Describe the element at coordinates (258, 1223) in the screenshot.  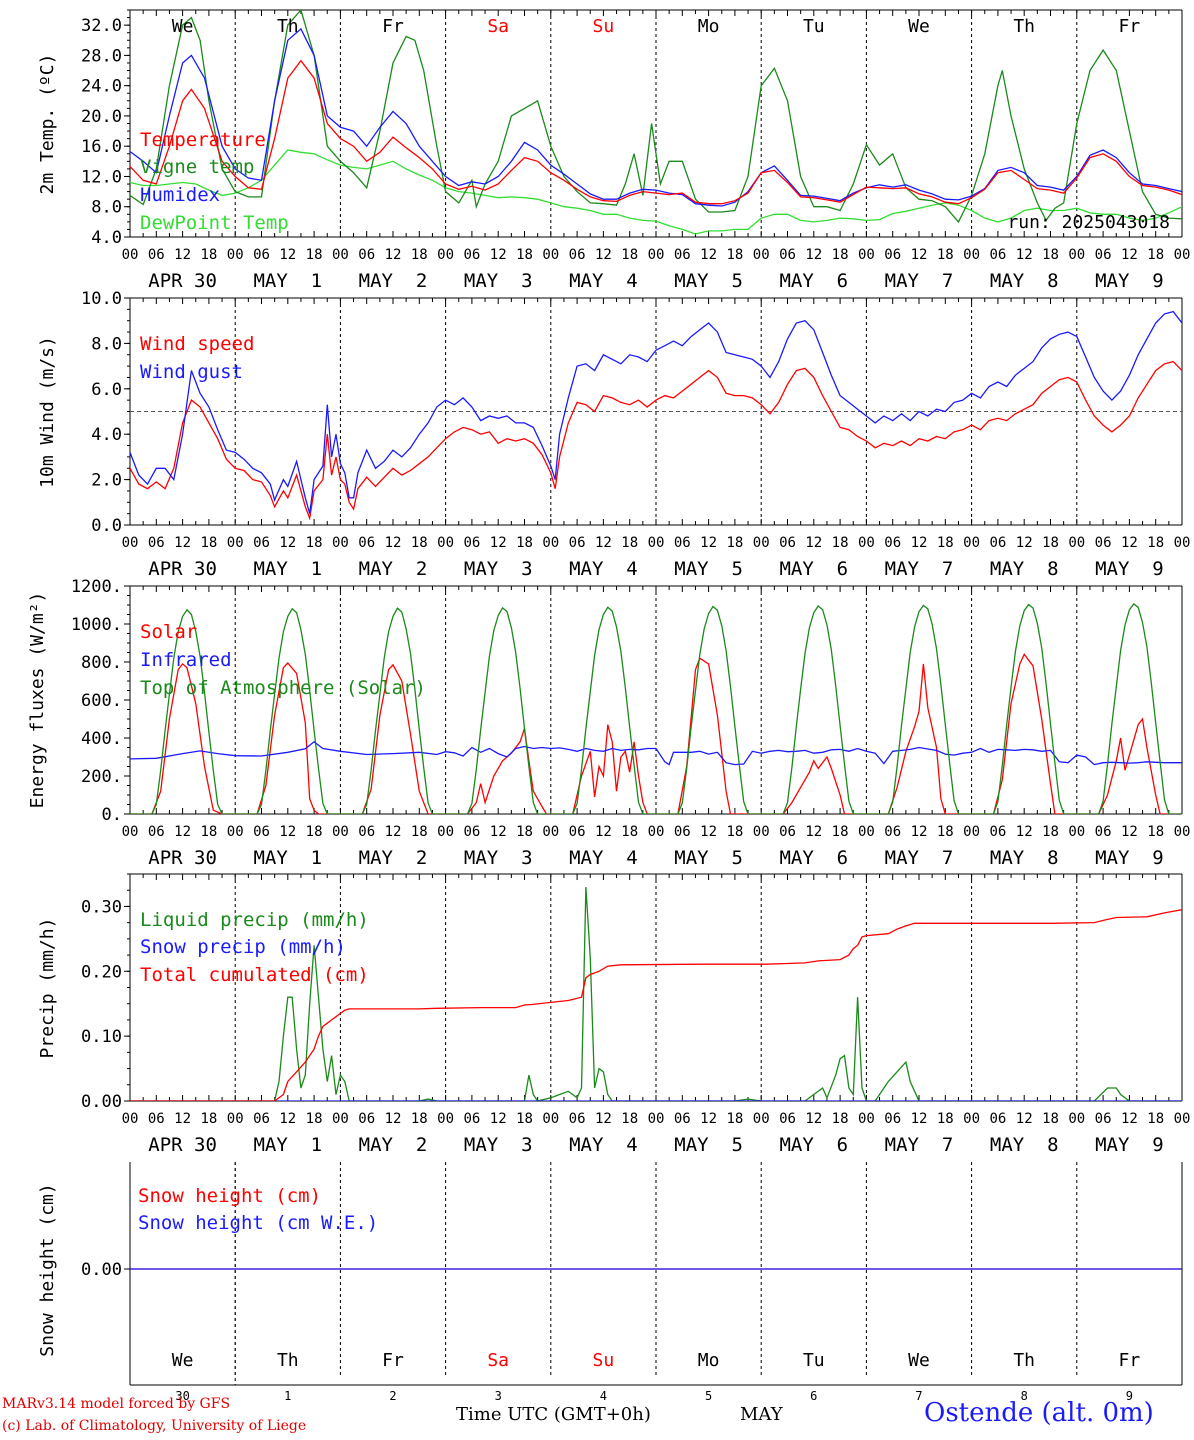
I see `legend-entry: Snow height (cm W.E.)` at that location.